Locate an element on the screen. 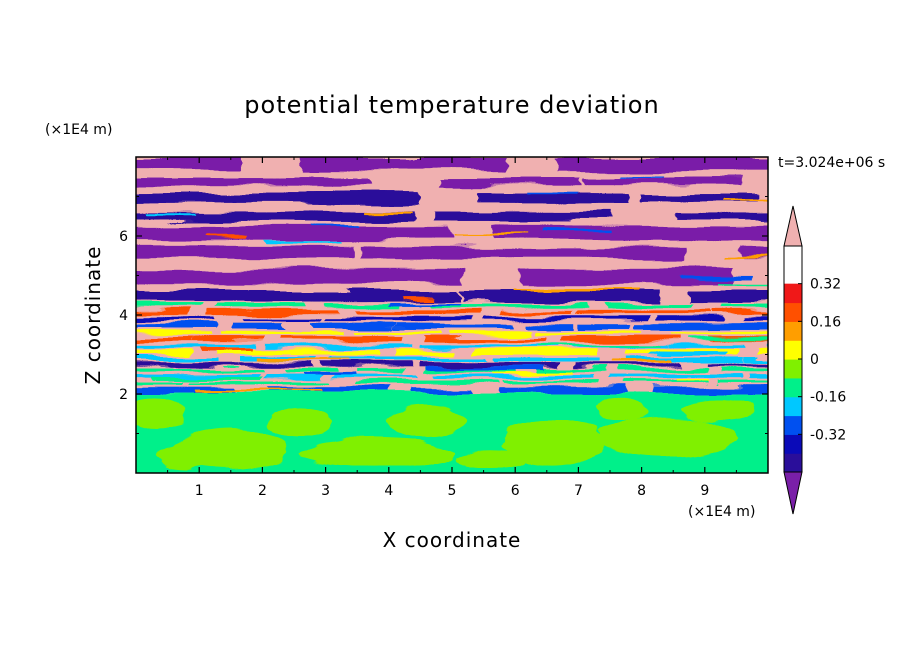 This screenshot has height=654, width=904. x-tick-label: 5 is located at coordinates (452, 491).